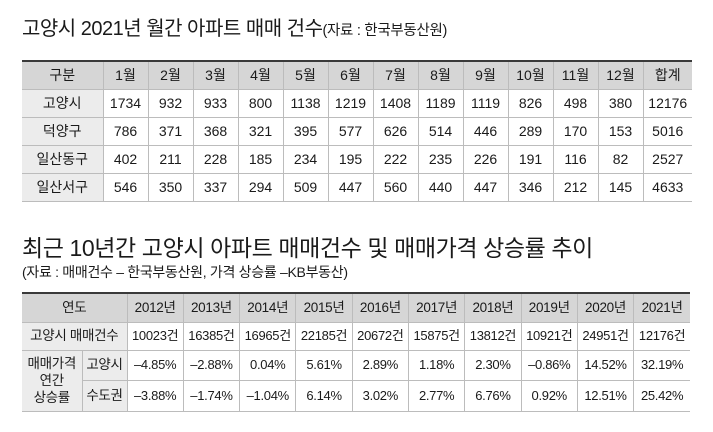 This screenshot has height=432, width=713. What do you see at coordinates (215, 103) in the screenshot?
I see `value-cell: 933` at bounding box center [215, 103].